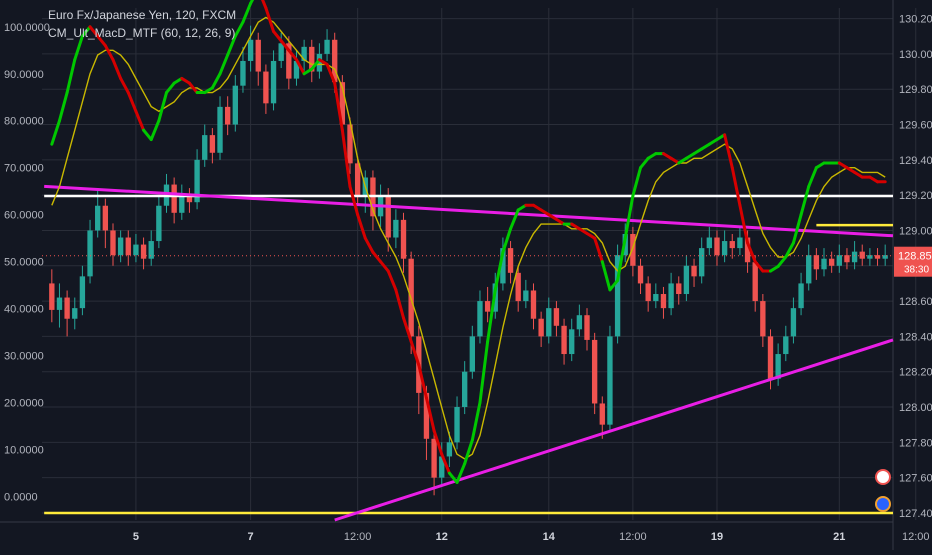  I want to click on left-axis-tick-label: 60.0000, so click(24, 216).